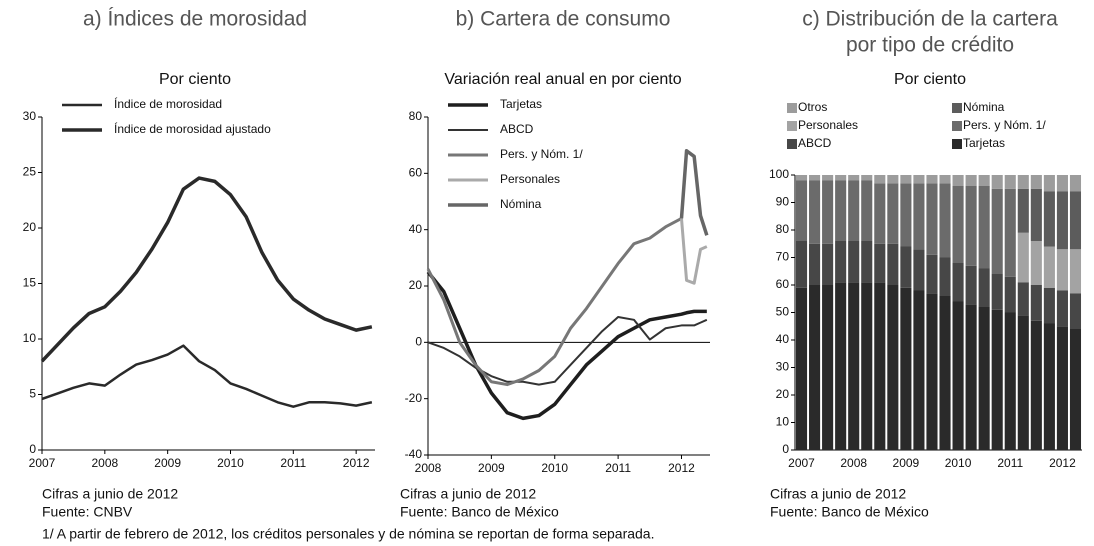 Image resolution: width=1094 pixels, height=546 pixels. What do you see at coordinates (783, 312) in the screenshot?
I see `y-tick-label: 50` at bounding box center [783, 312].